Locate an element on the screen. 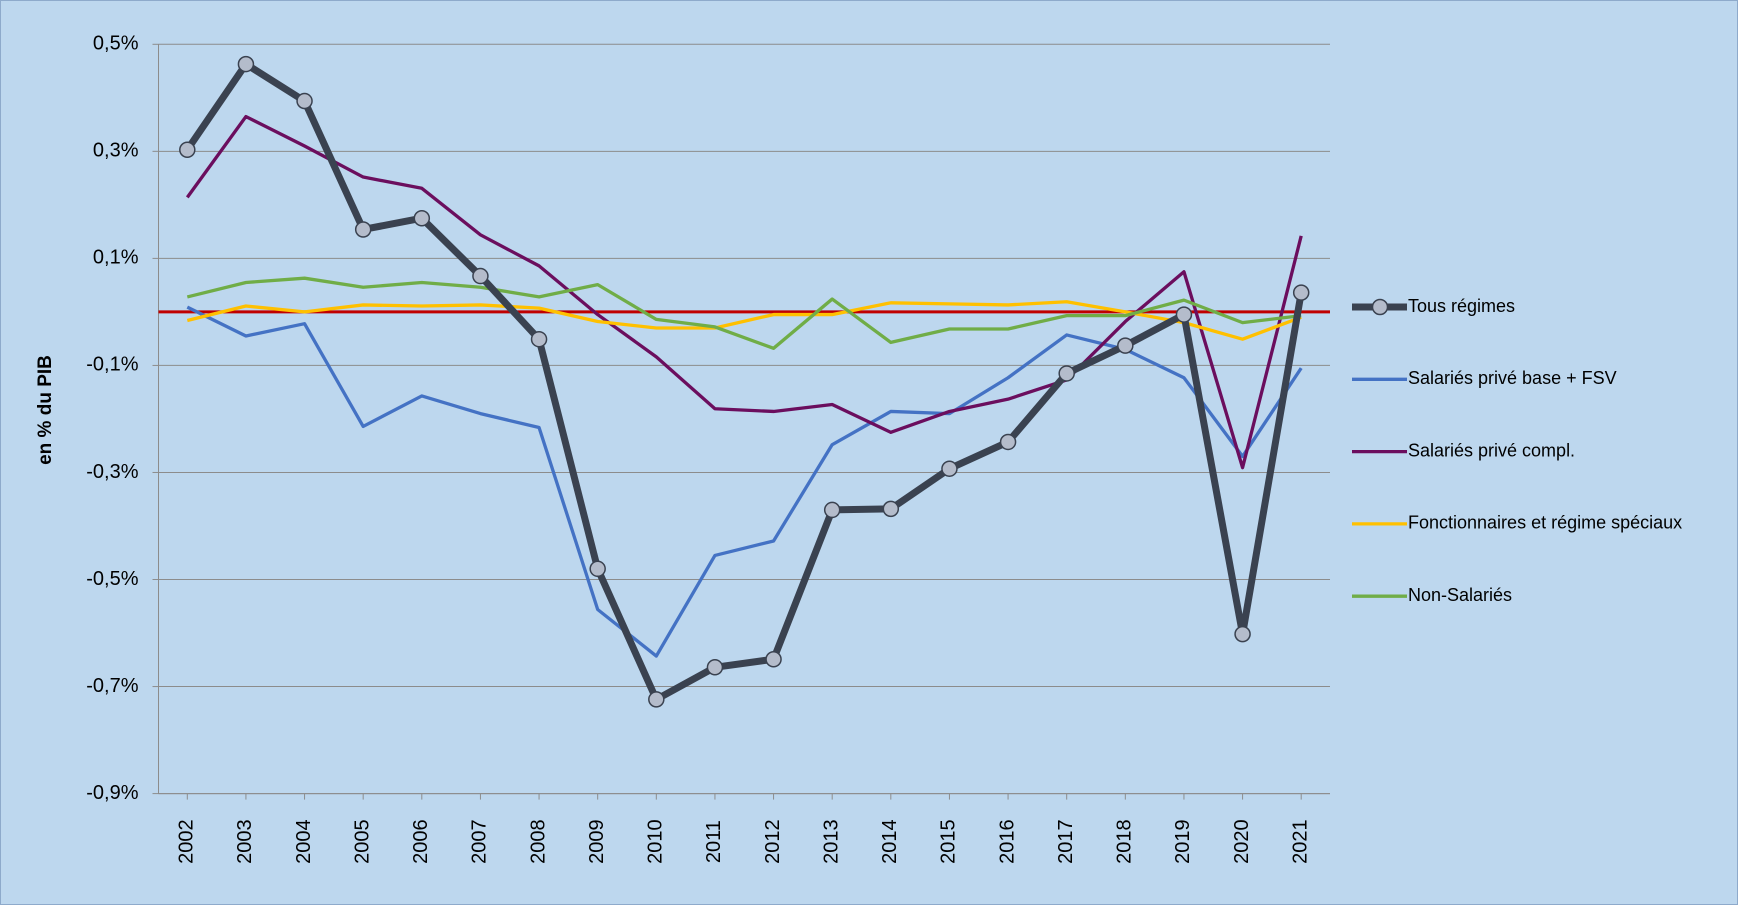  x-tick-label: 2011 is located at coordinates (714, 841).